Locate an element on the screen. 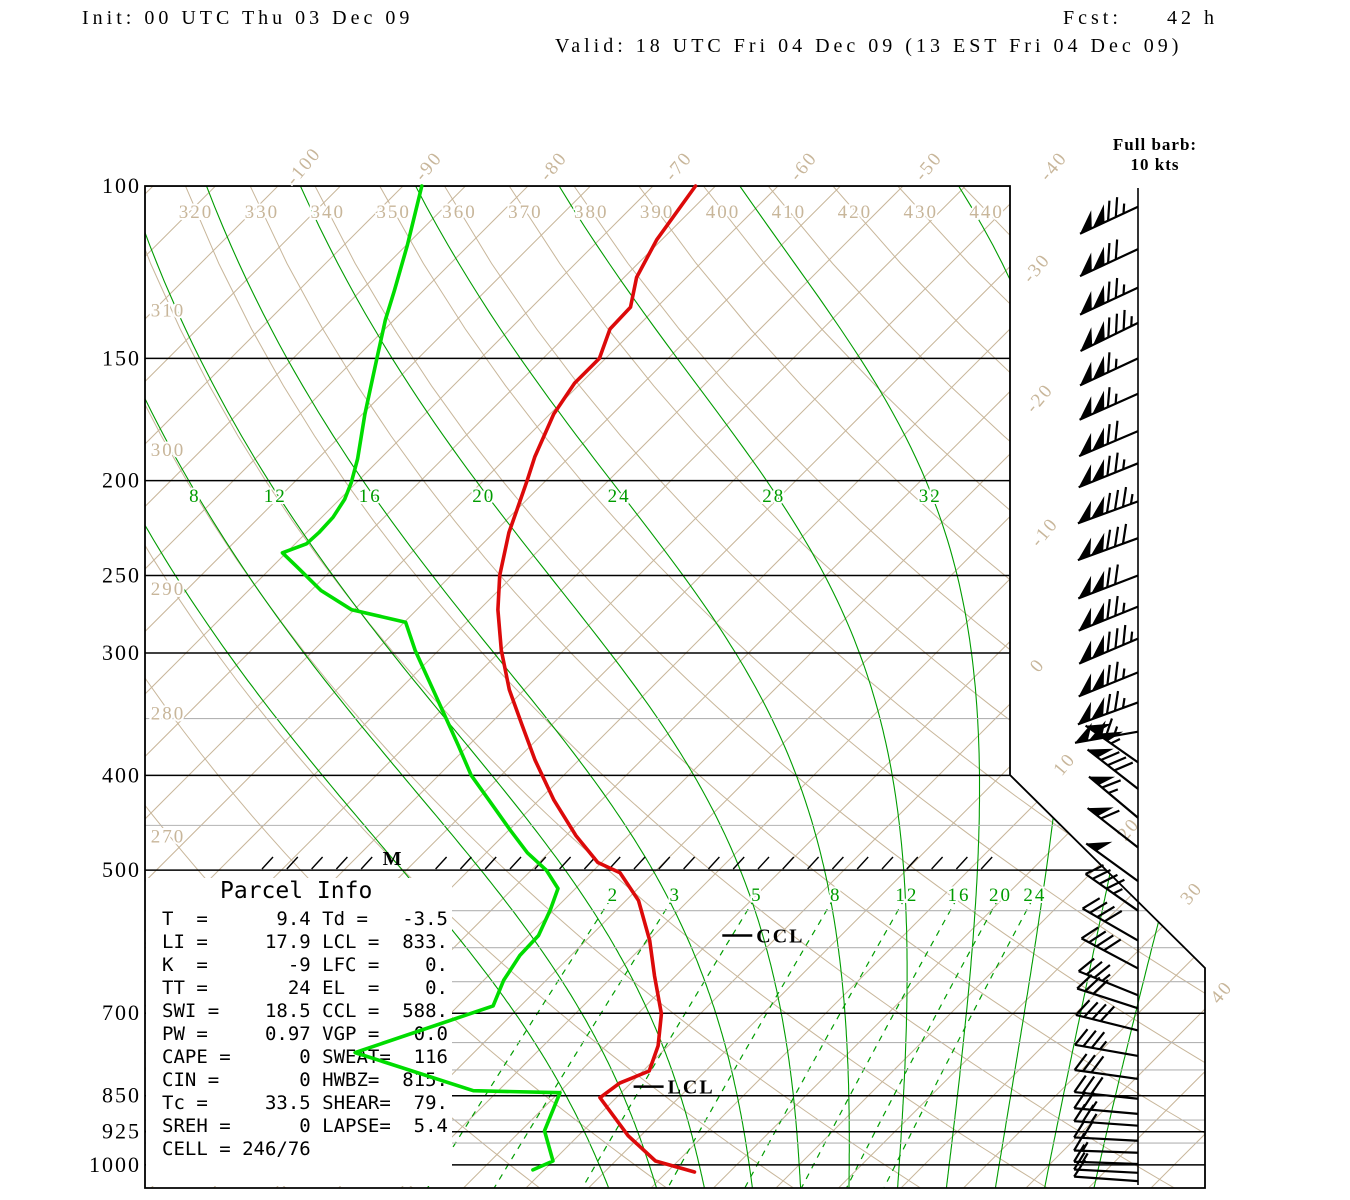 The width and height of the screenshot is (1350, 1200). moist-adiabat-label: 12 is located at coordinates (275, 496).